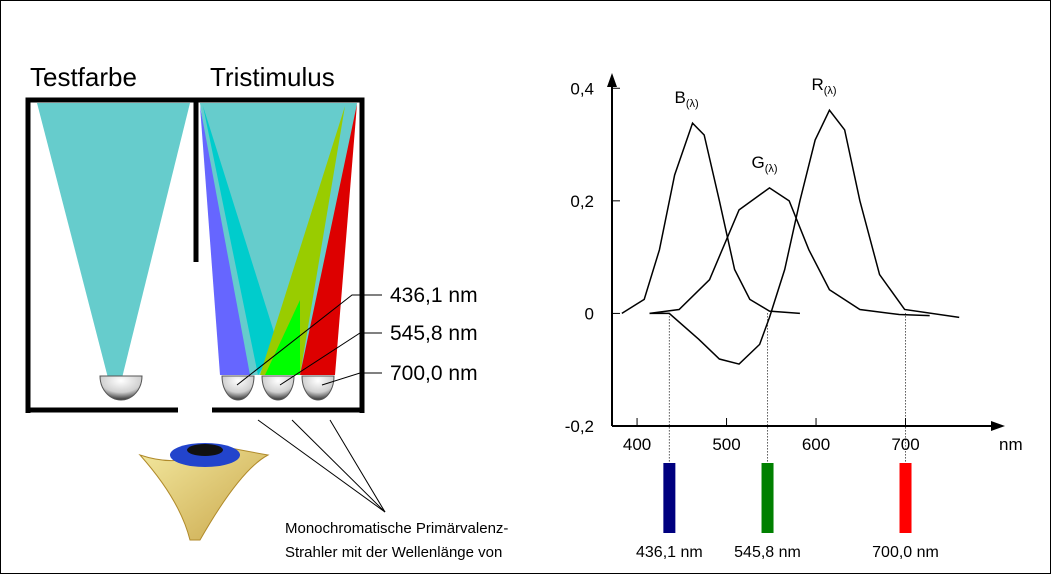  What do you see at coordinates (817, 84) in the screenshot?
I see `curve-name: R` at bounding box center [817, 84].